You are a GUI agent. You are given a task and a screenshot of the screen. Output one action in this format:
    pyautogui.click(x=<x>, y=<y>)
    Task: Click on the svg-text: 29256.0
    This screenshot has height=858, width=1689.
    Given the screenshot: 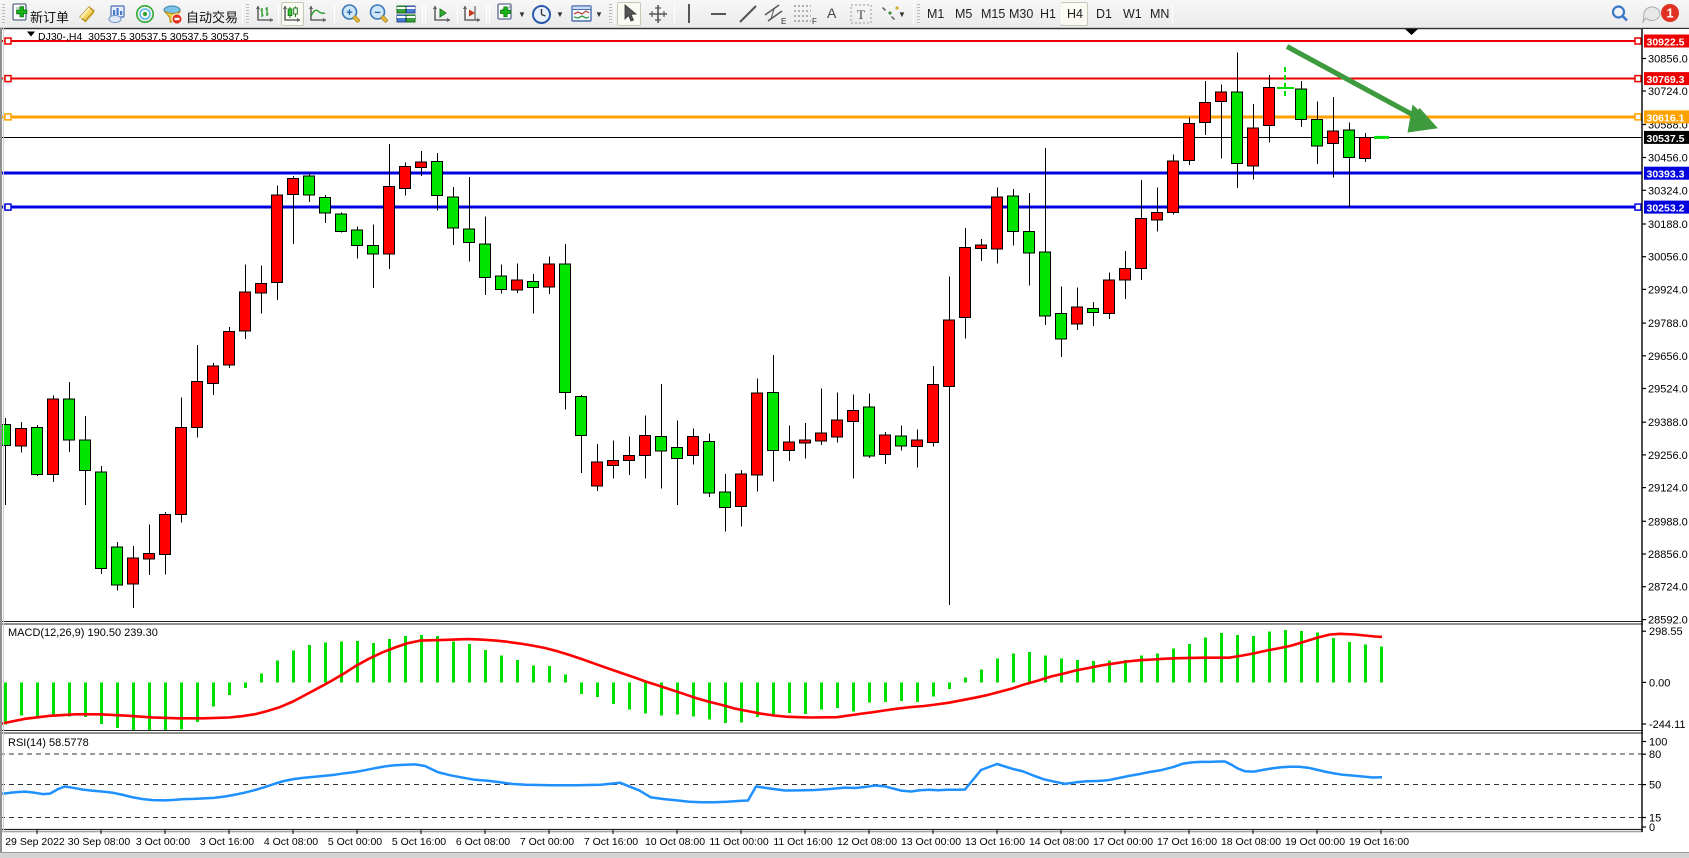 What is the action you would take?
    pyautogui.click(x=1668, y=456)
    